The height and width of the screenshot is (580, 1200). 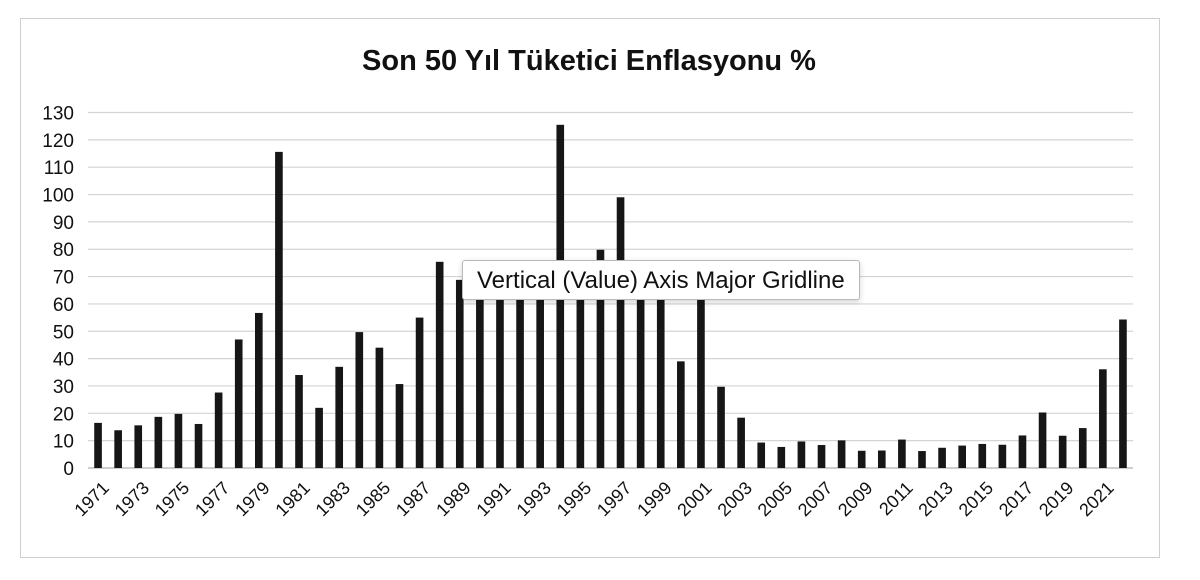 I want to click on bar-2019, so click(x=1062, y=451).